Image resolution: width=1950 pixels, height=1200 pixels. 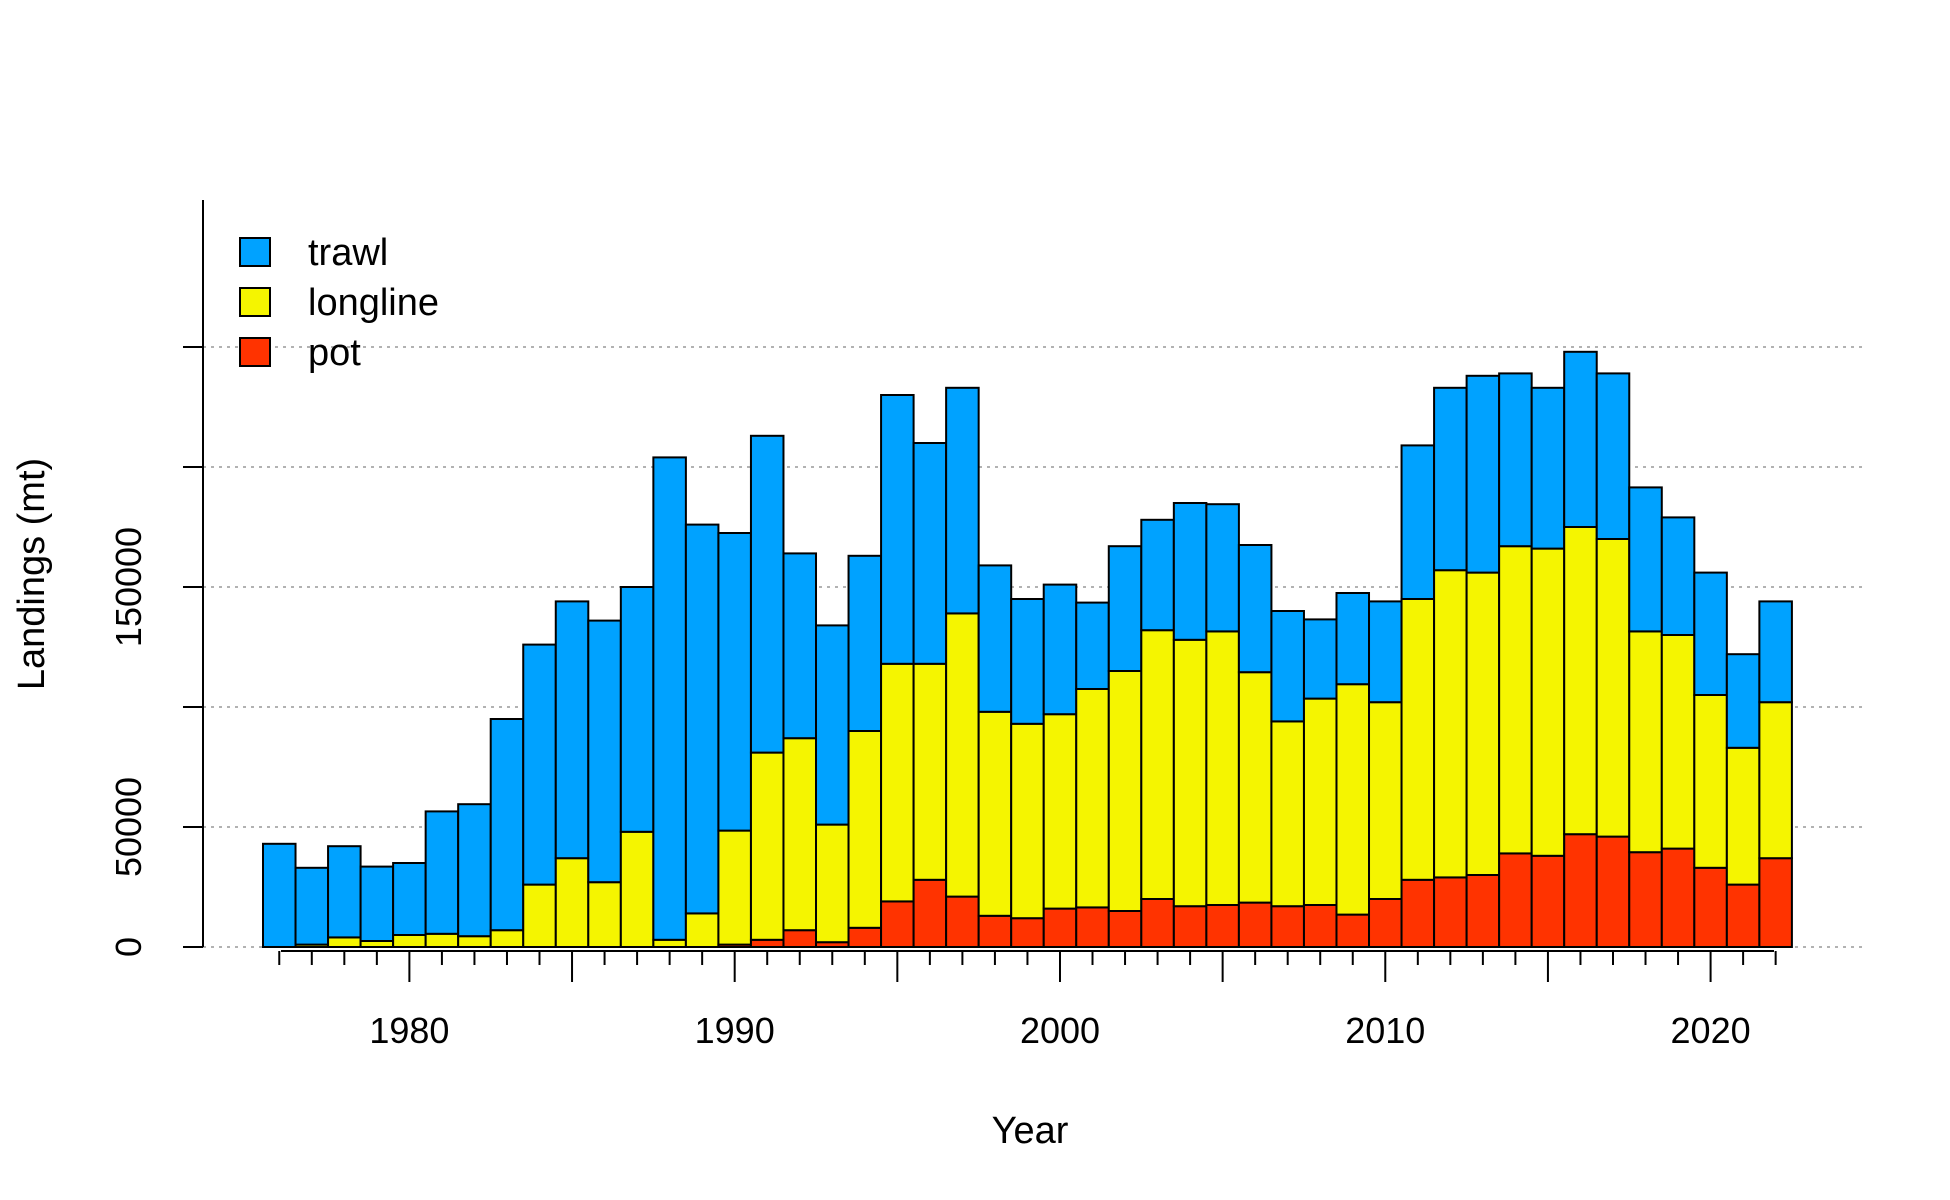 I want to click on bar-trawl-1986, so click(x=604, y=751).